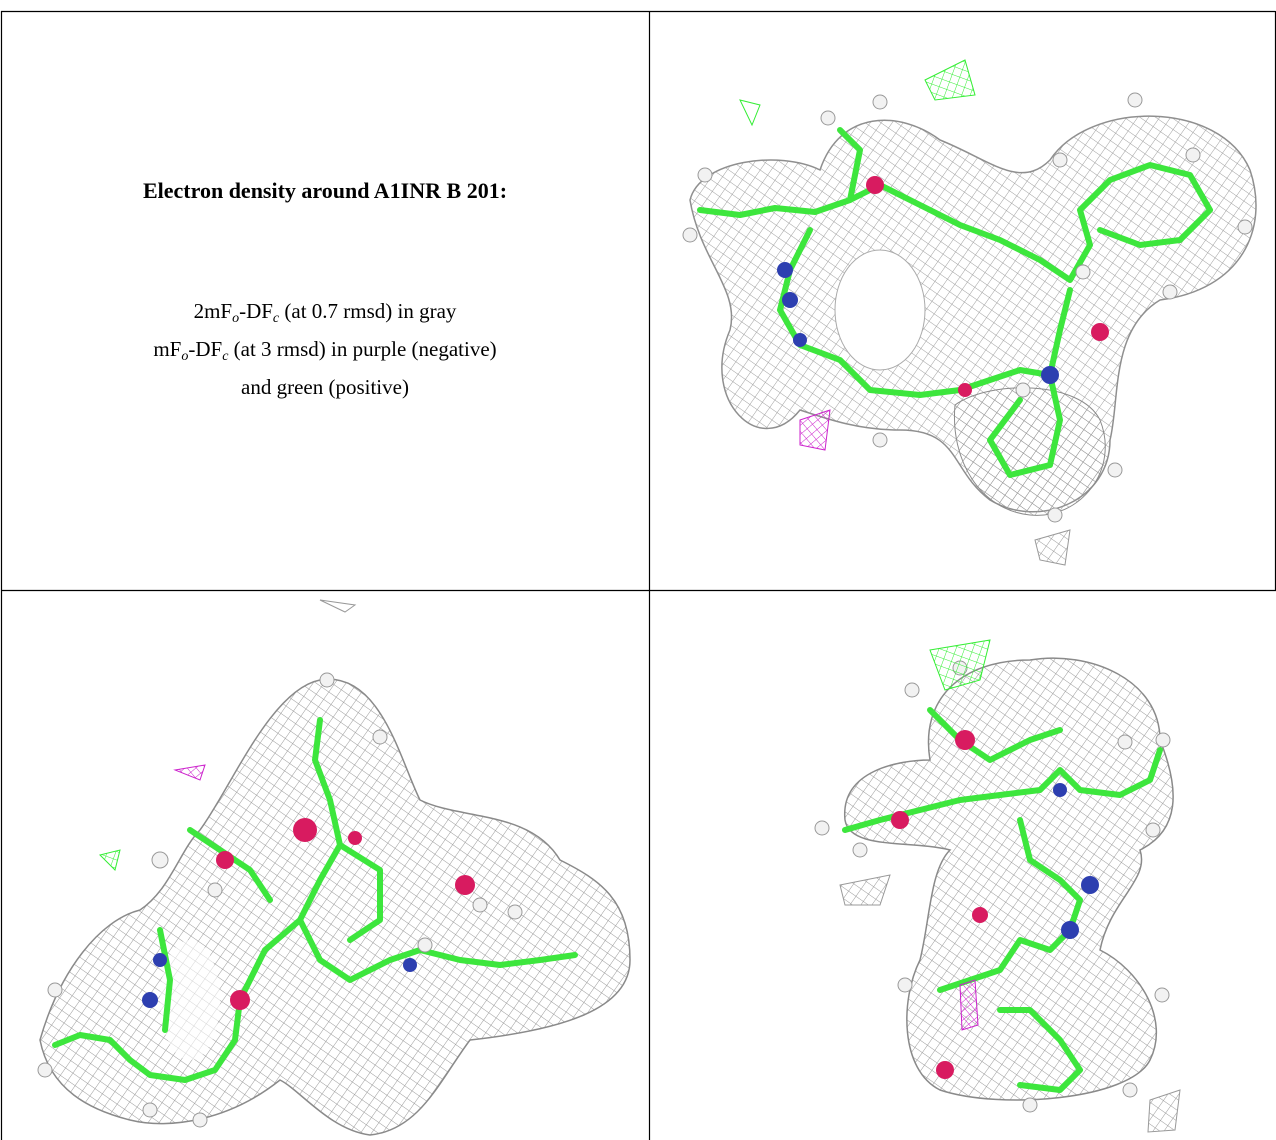  I want to click on caption-line: mFo-DFc (at 3 rmsd) in purple (negative), so click(325, 353).